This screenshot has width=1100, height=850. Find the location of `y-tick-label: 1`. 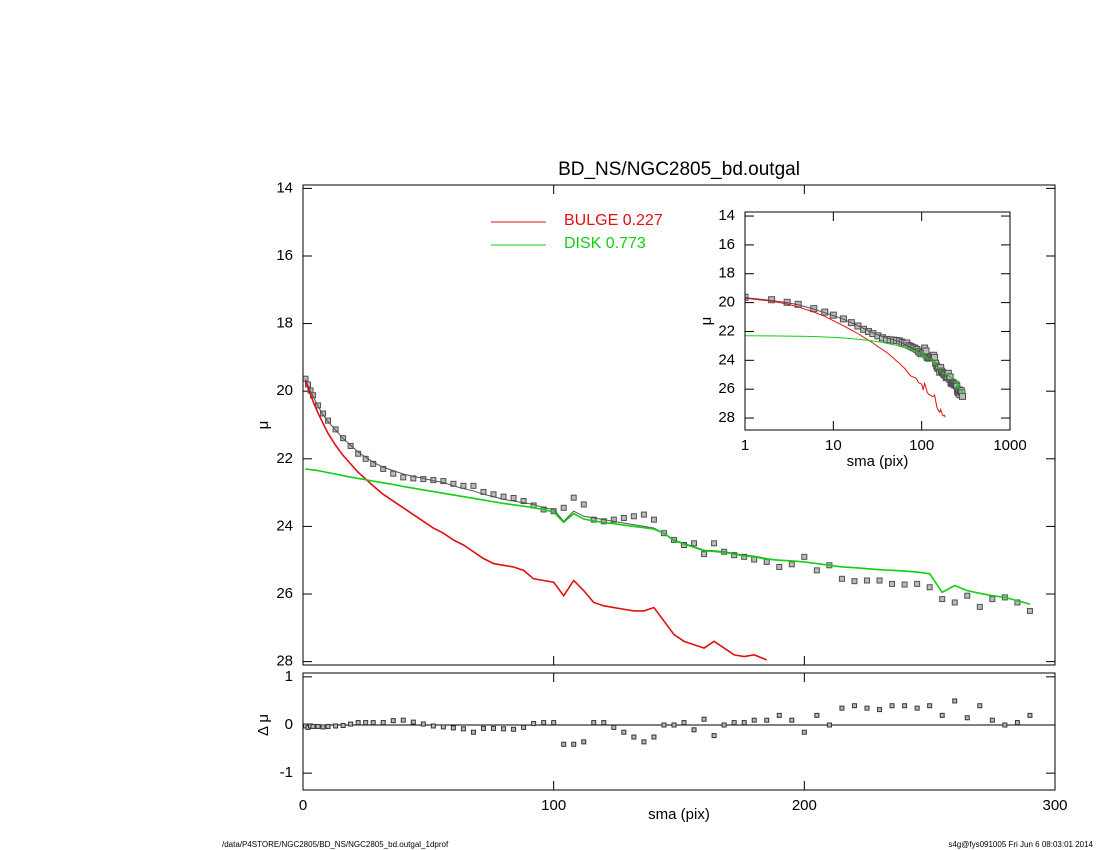

y-tick-label: 1 is located at coordinates (289, 676).